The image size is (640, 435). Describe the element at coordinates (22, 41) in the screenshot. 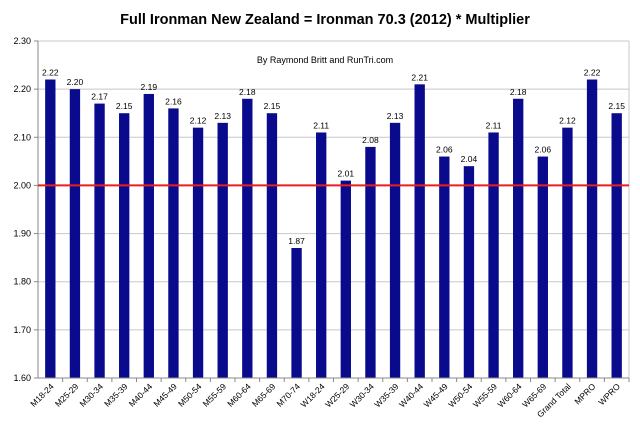

I see `y-tick-label: 2.30` at that location.